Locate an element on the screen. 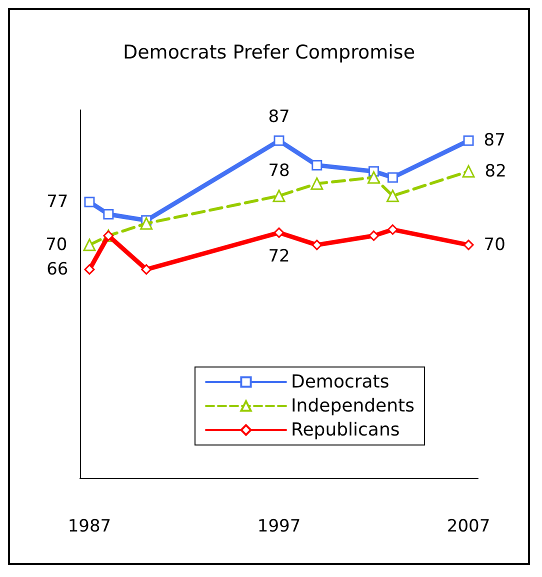 The image size is (542, 577). x-tick-label: 2007 is located at coordinates (468, 526).